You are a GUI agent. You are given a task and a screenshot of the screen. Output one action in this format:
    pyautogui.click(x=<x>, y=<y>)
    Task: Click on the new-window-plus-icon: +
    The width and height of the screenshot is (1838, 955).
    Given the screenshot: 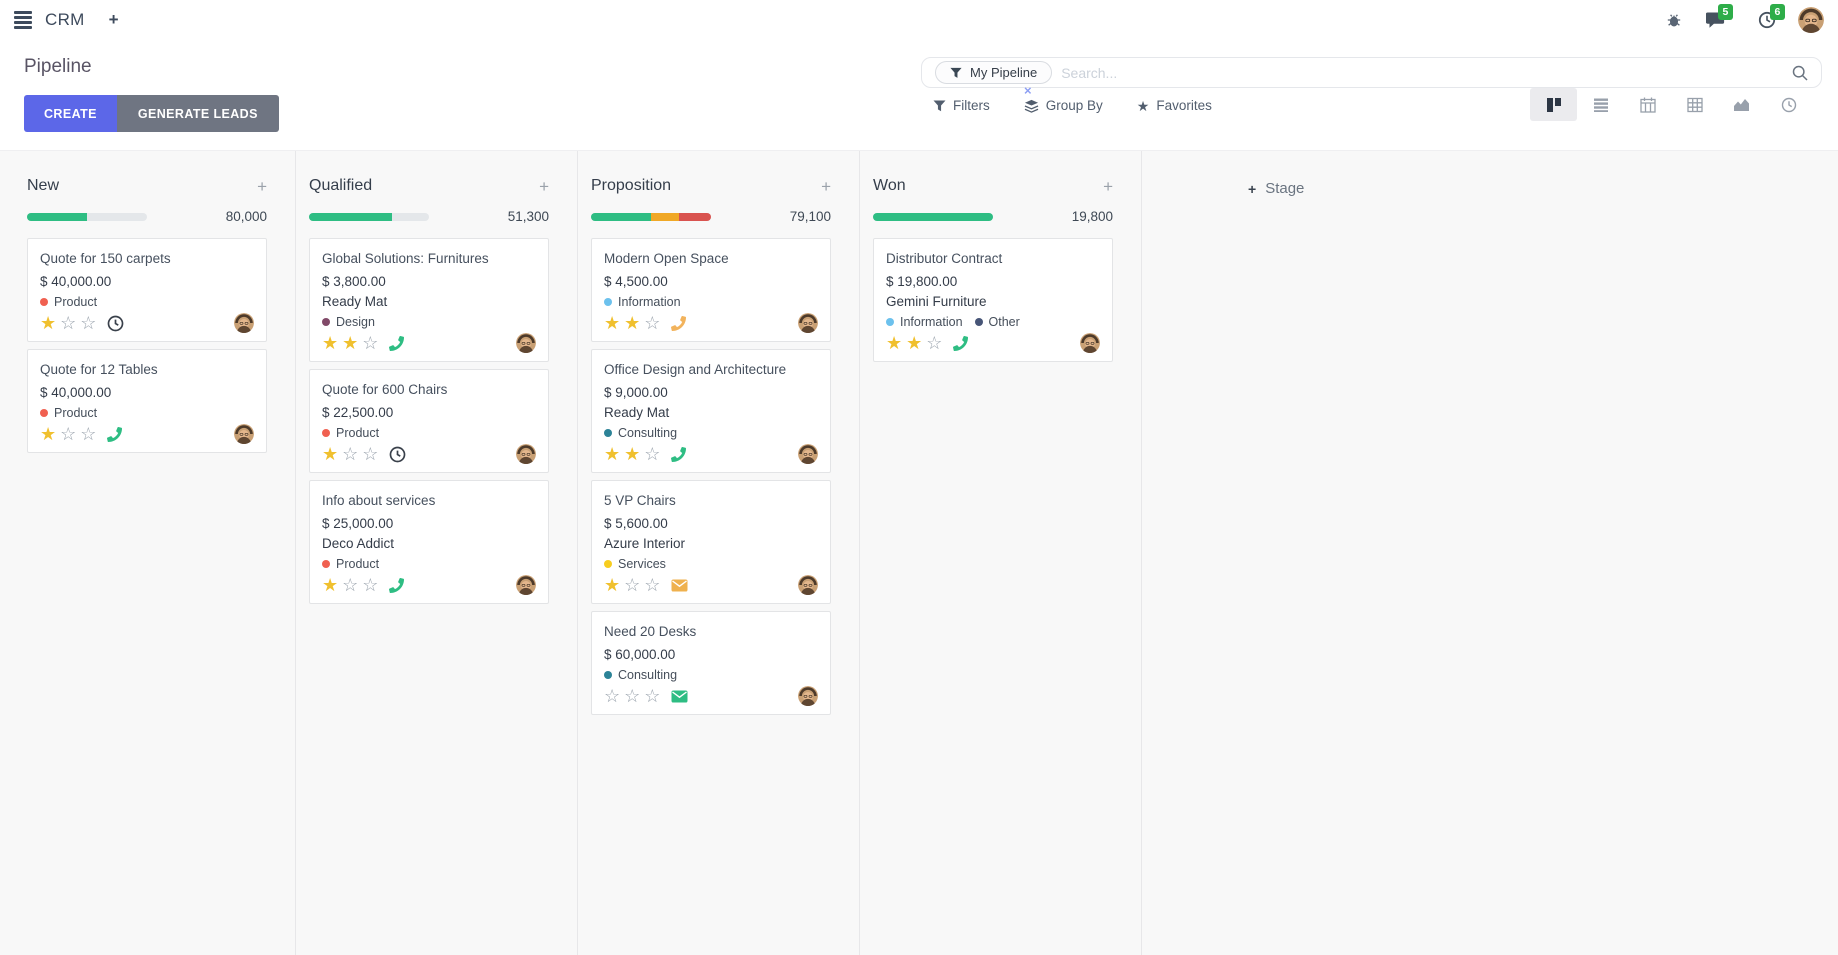 What is the action you would take?
    pyautogui.click(x=113, y=19)
    